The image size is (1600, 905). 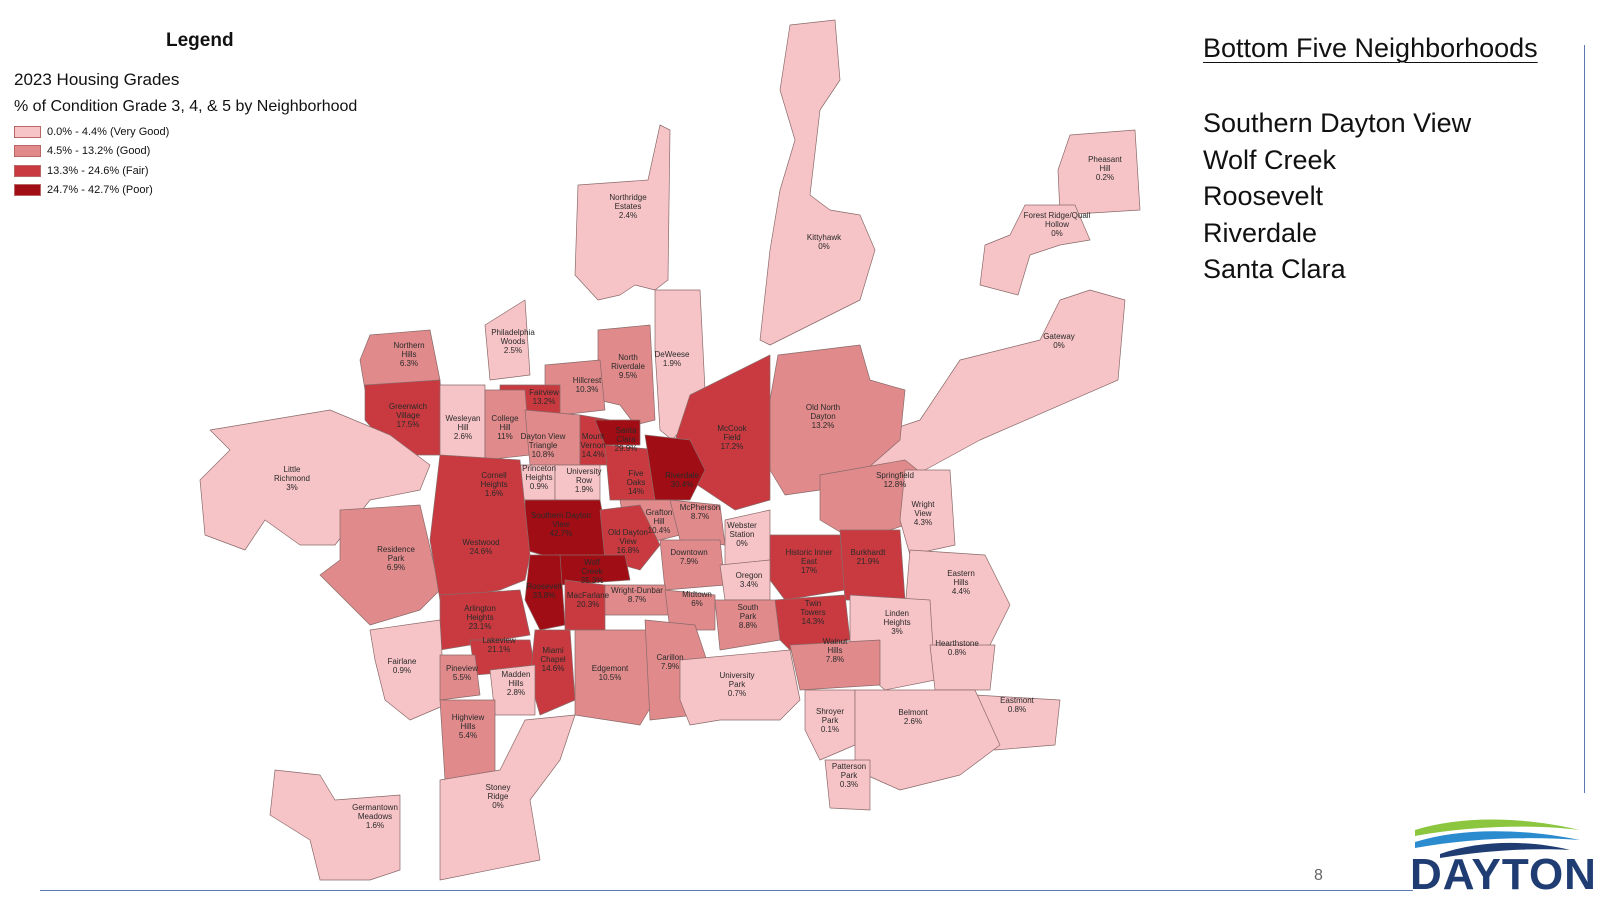 I want to click on region-old-dayton-view, so click(x=630, y=537).